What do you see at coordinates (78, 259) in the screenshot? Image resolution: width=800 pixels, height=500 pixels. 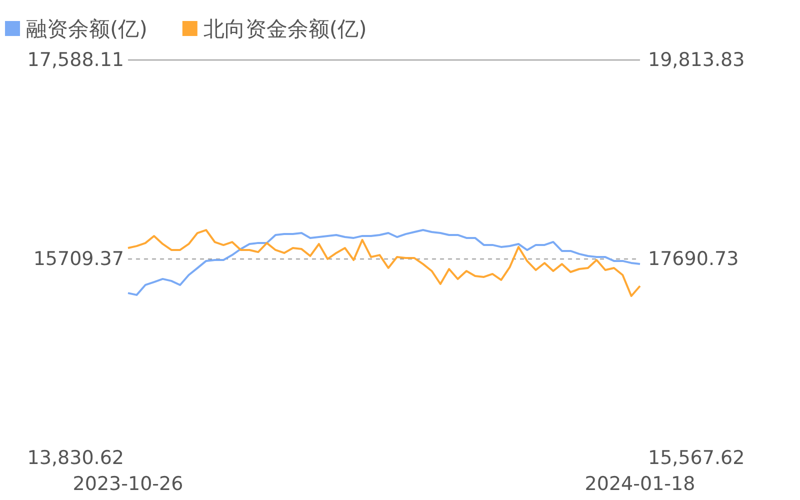 I see `y-tick-label: 15709.37` at bounding box center [78, 259].